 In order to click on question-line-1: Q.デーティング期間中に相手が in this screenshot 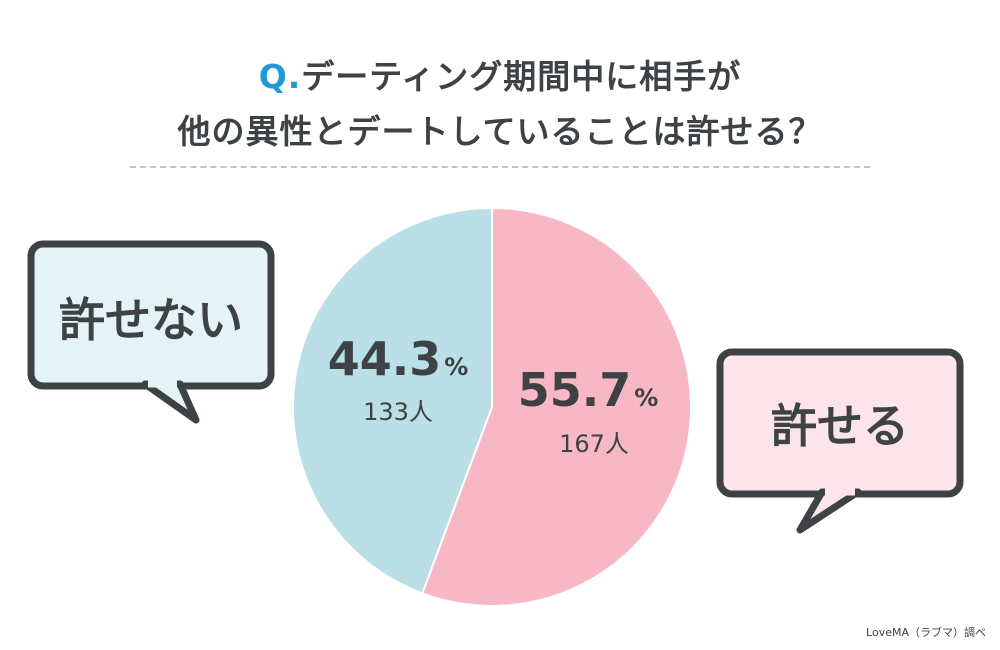, I will do `click(500, 74)`.